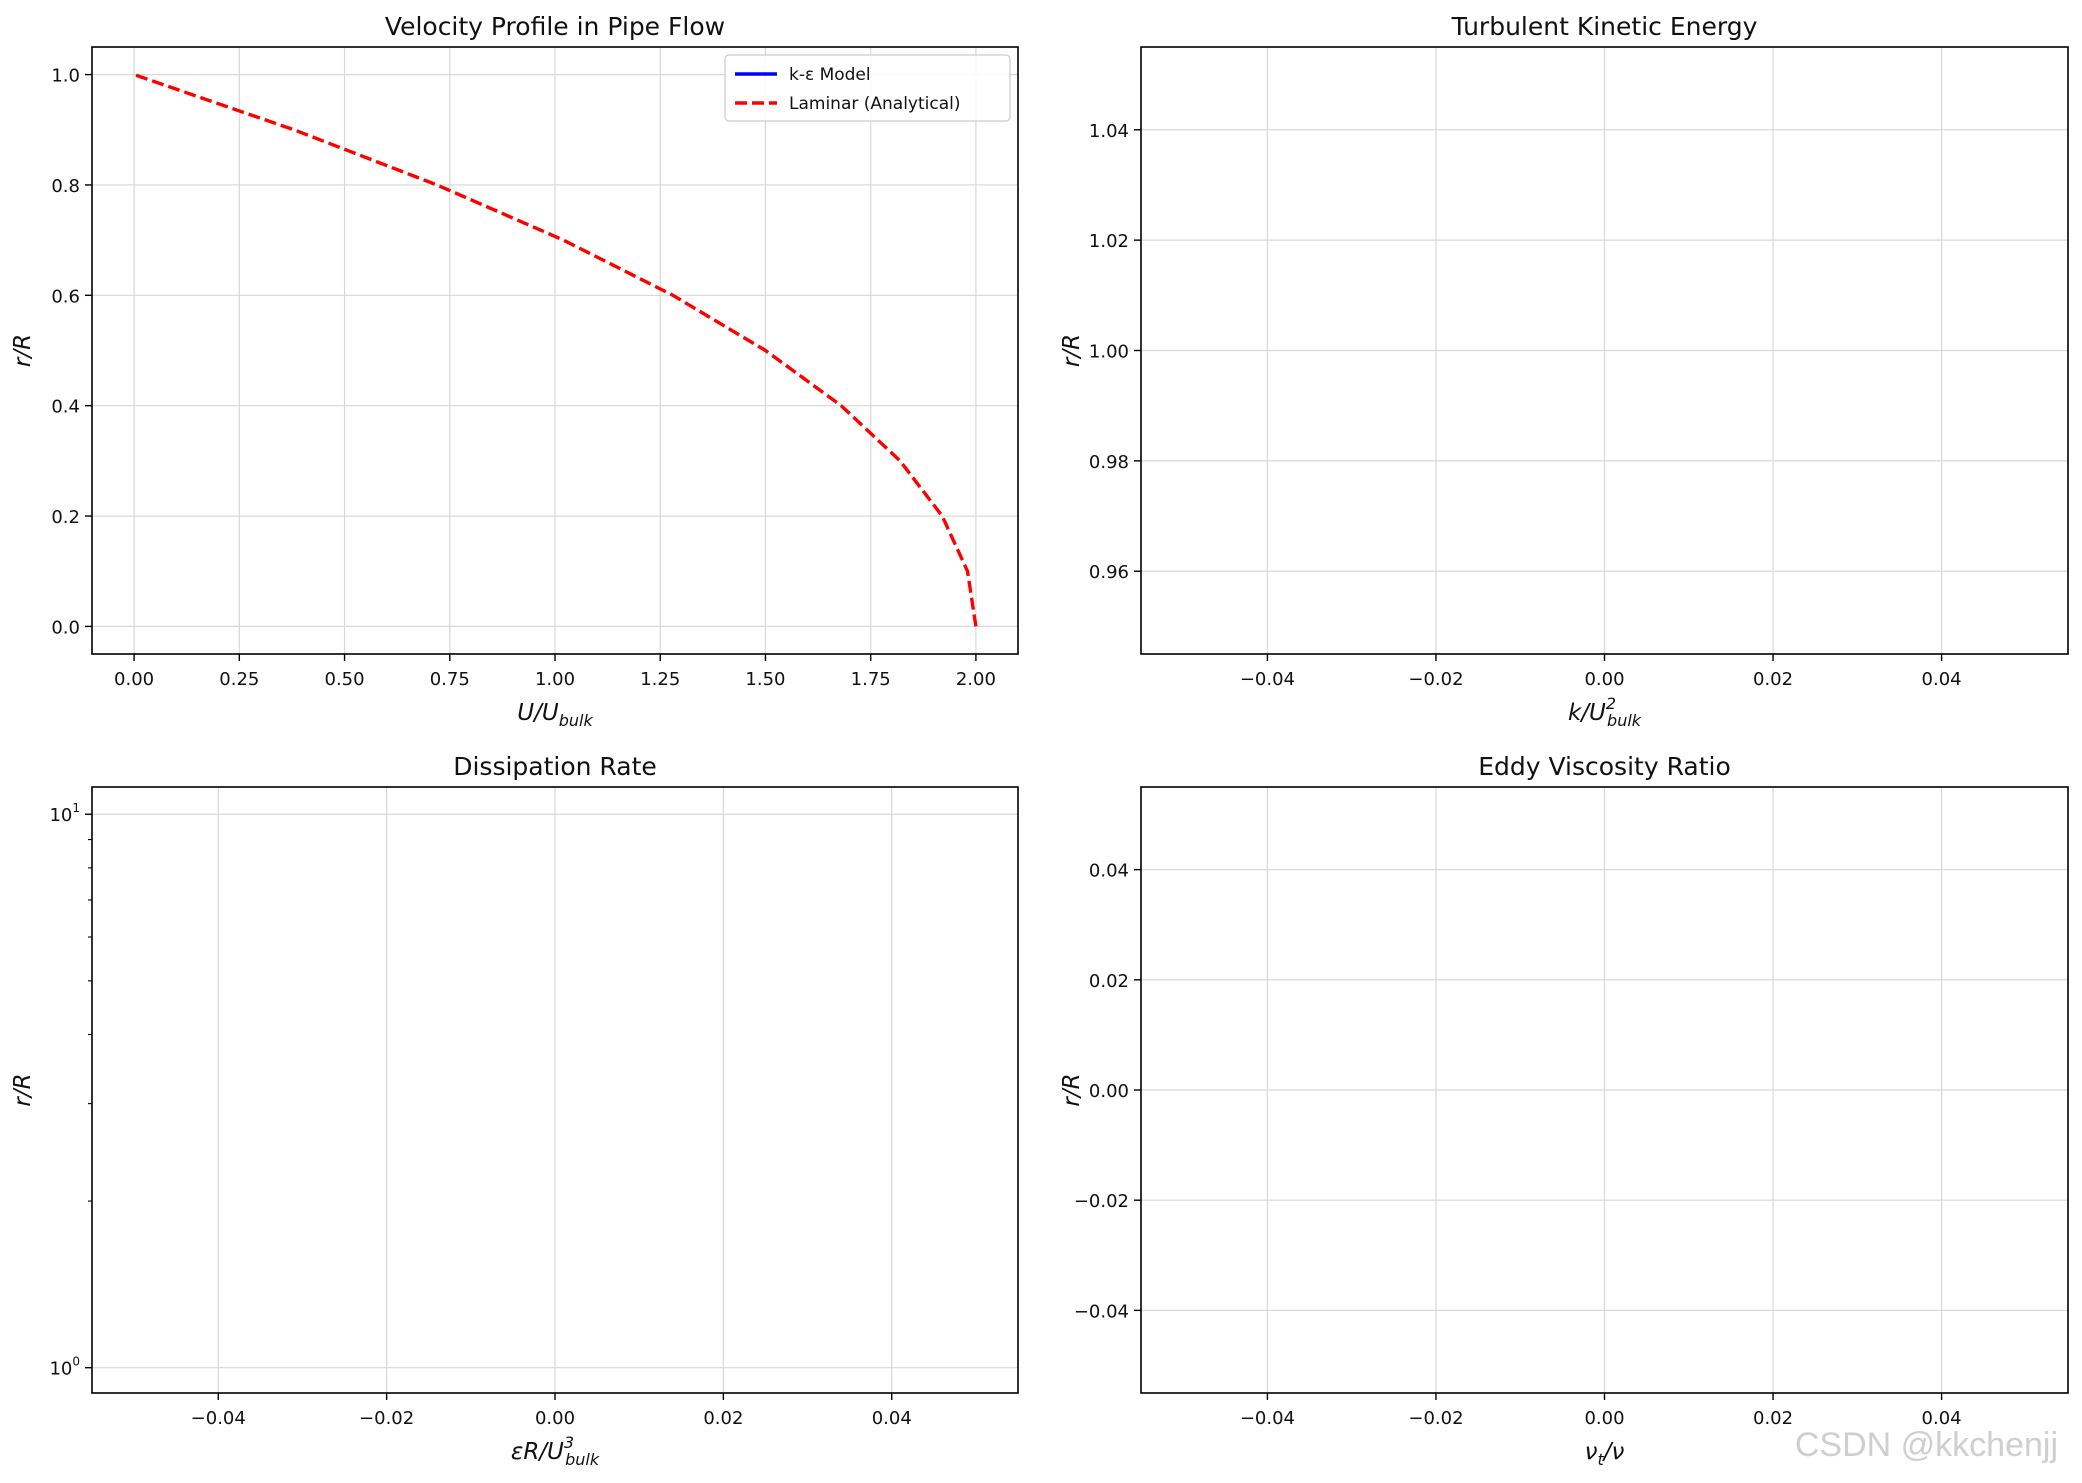  I want to click on legend-label: Laminar (Analytical), so click(875, 104).